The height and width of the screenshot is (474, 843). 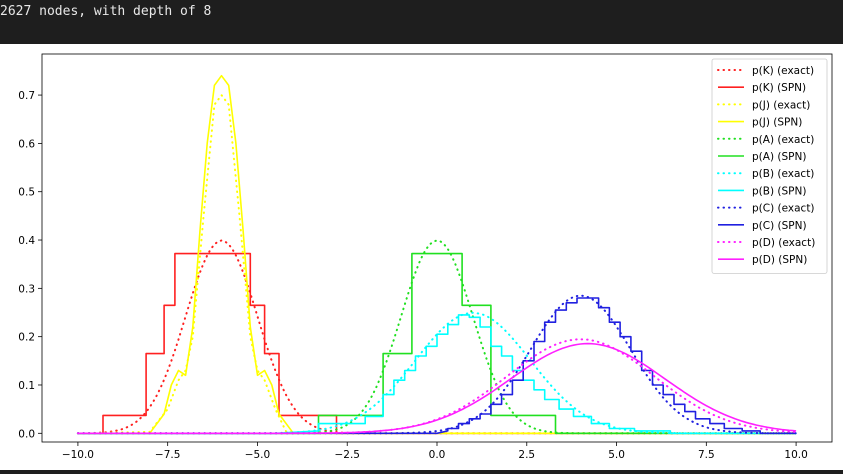 I want to click on x-tick-label: −2.5, so click(x=347, y=455).